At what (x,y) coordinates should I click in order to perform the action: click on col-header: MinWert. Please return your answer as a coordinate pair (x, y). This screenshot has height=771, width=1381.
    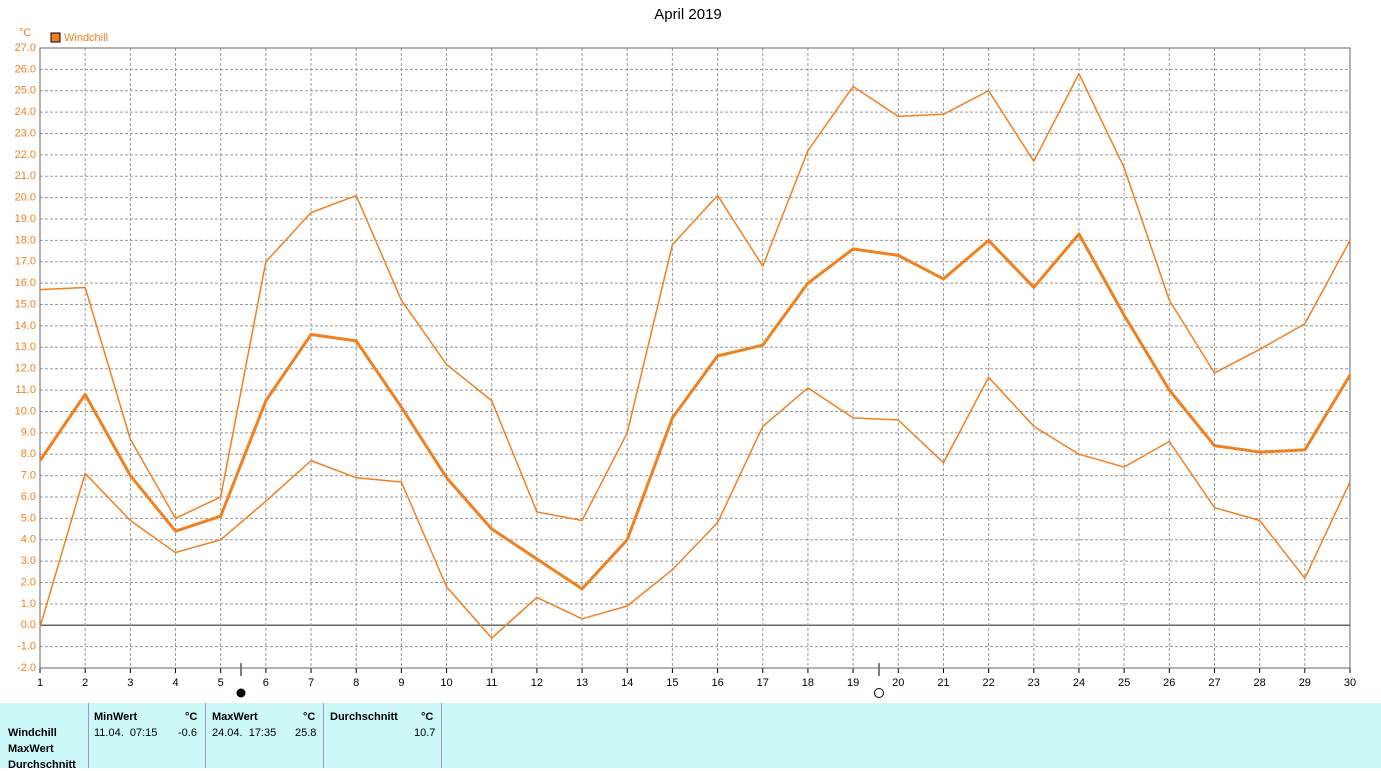
    Looking at the image, I should click on (116, 717).